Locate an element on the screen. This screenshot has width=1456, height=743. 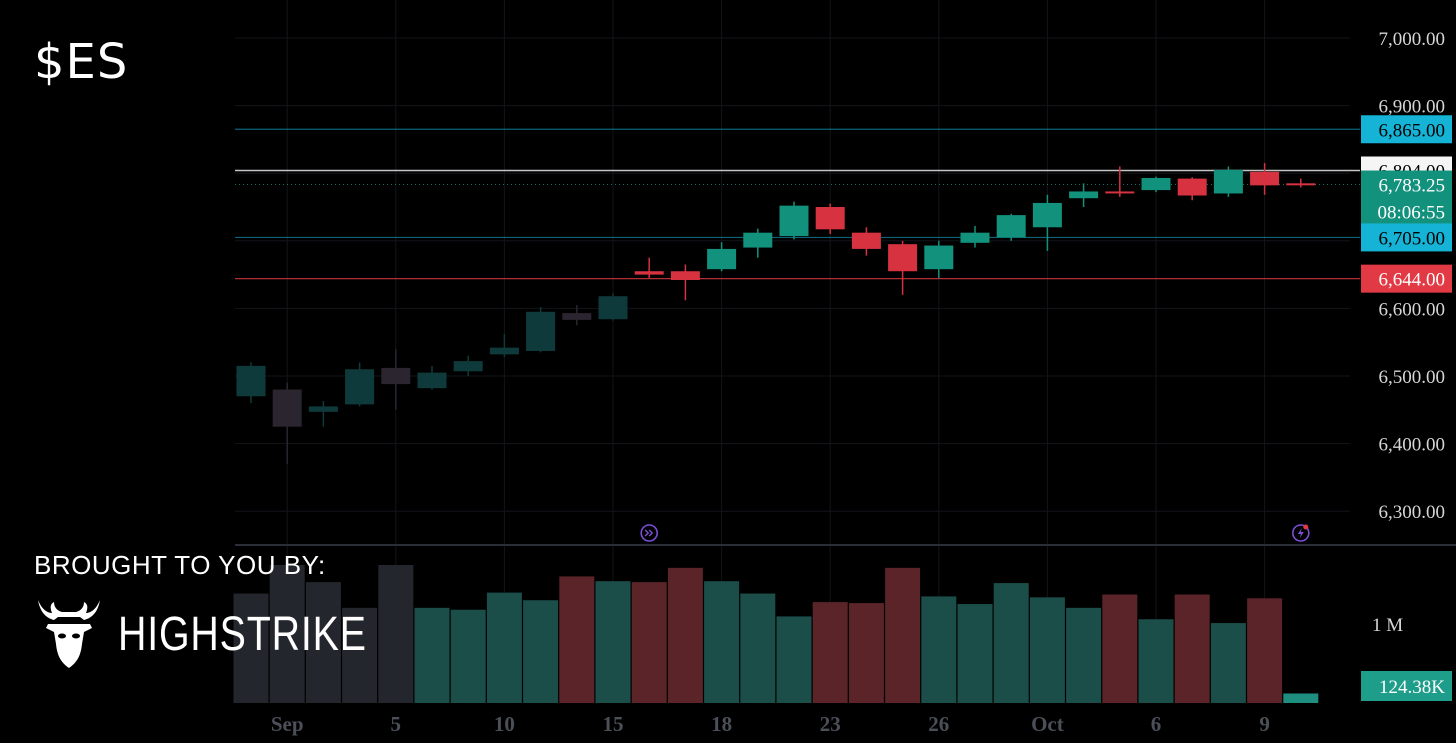
x-tick-label: 9 is located at coordinates (1264, 724).